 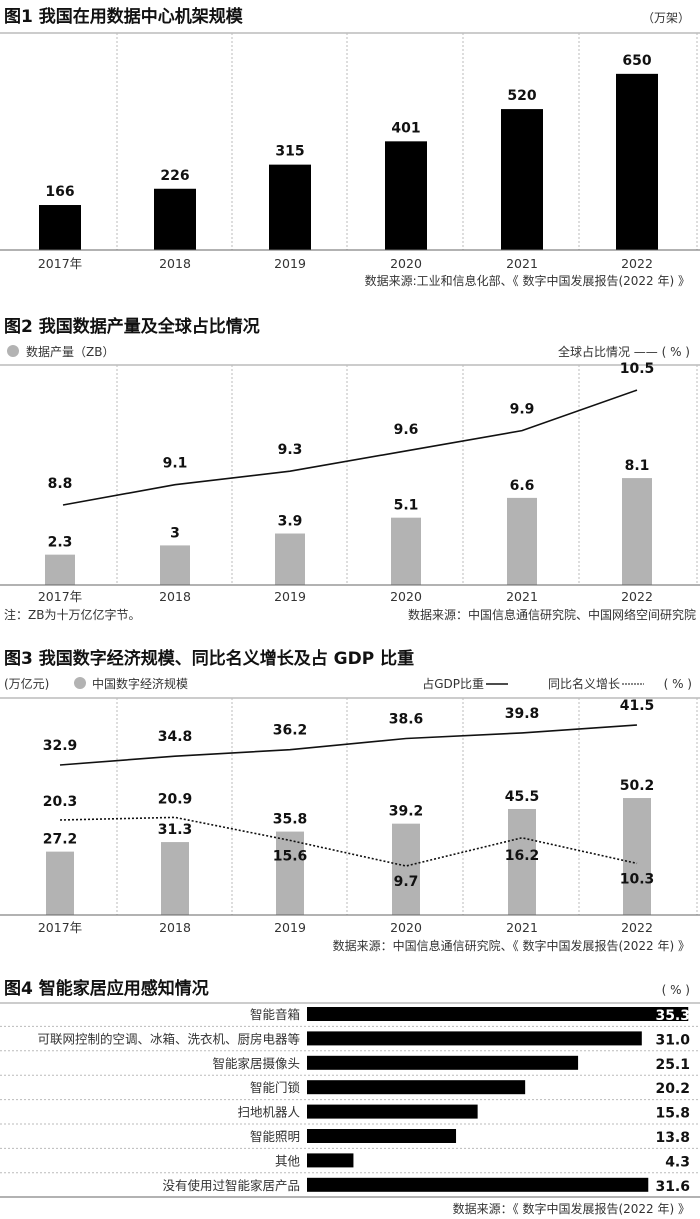 I want to click on chart3-x-tick: 2018, so click(x=175, y=927).